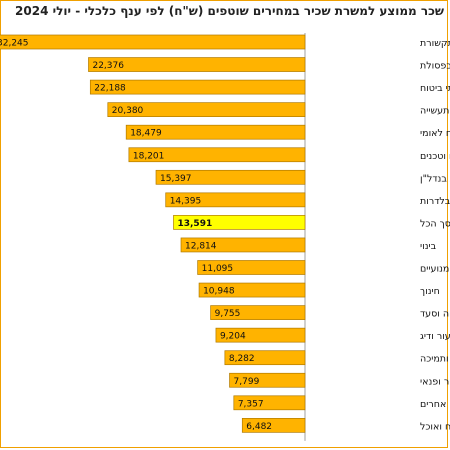 This screenshot has width=450, height=450. What do you see at coordinates (242, 359) in the screenshot?
I see `bar-value-label: 8,282` at bounding box center [242, 359].